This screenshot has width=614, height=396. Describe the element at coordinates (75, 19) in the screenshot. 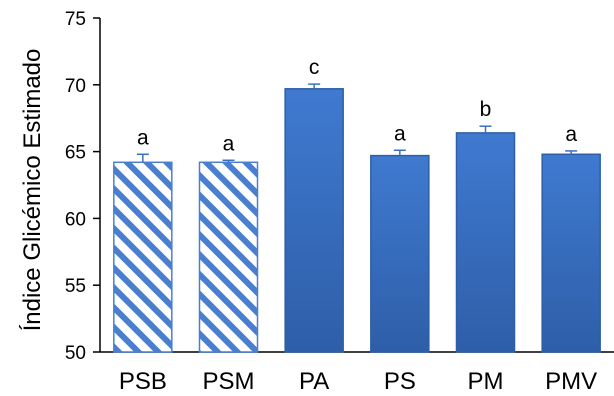

I see `y-tick-label-75: 75` at that location.